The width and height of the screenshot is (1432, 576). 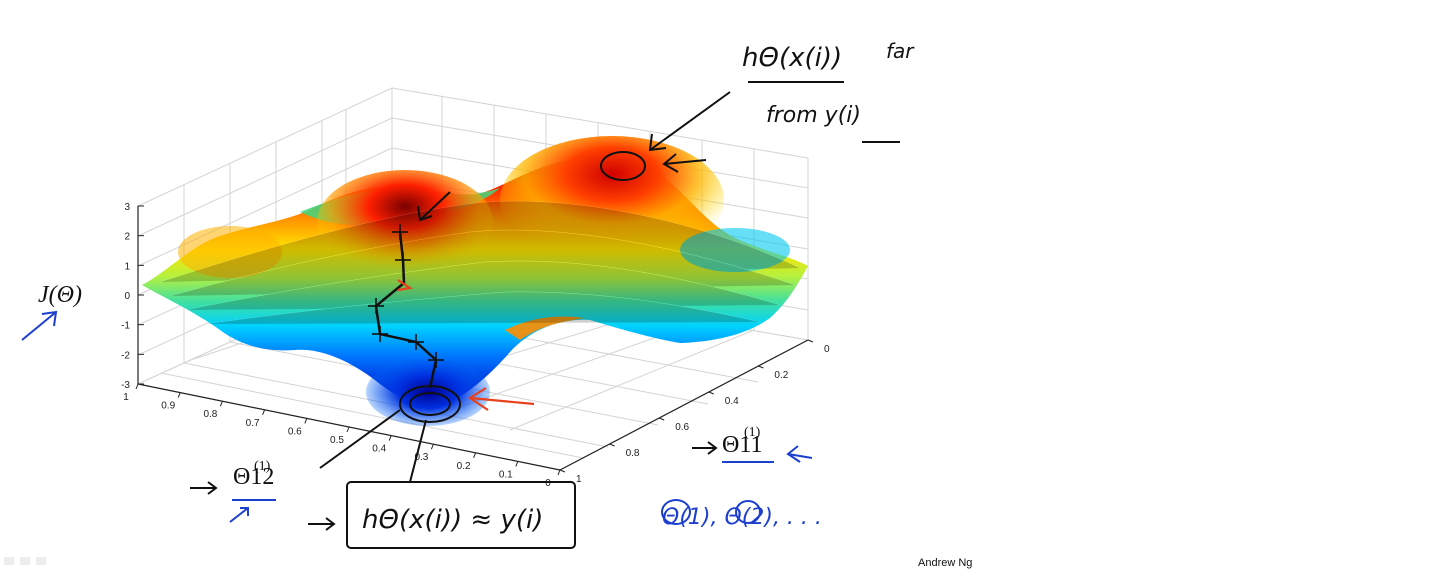 I want to click on annotation-top-word: far, so click(x=900, y=51).